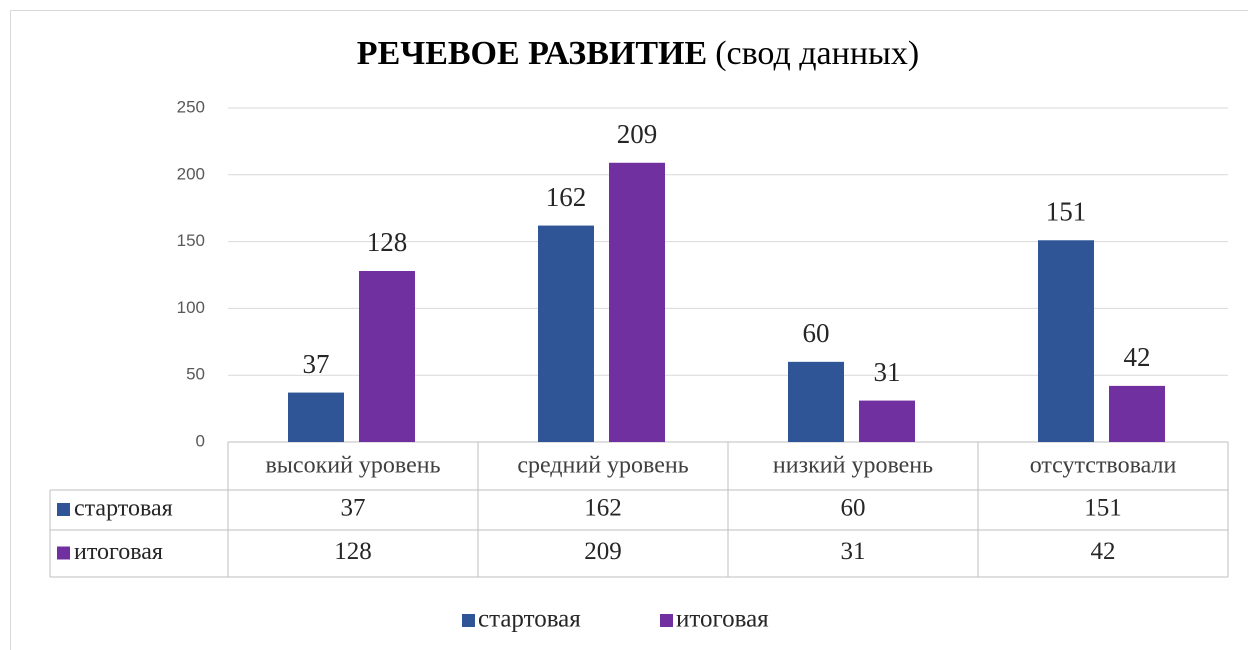 This screenshot has width=1248, height=650. Describe the element at coordinates (566, 197) in the screenshot. I see `data-label: 162` at that location.